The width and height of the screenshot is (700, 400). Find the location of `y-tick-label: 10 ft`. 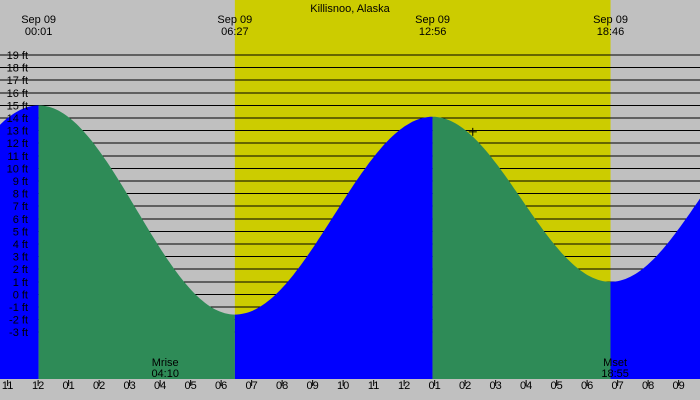

y-tick-label: 10 ft is located at coordinates (17, 169).